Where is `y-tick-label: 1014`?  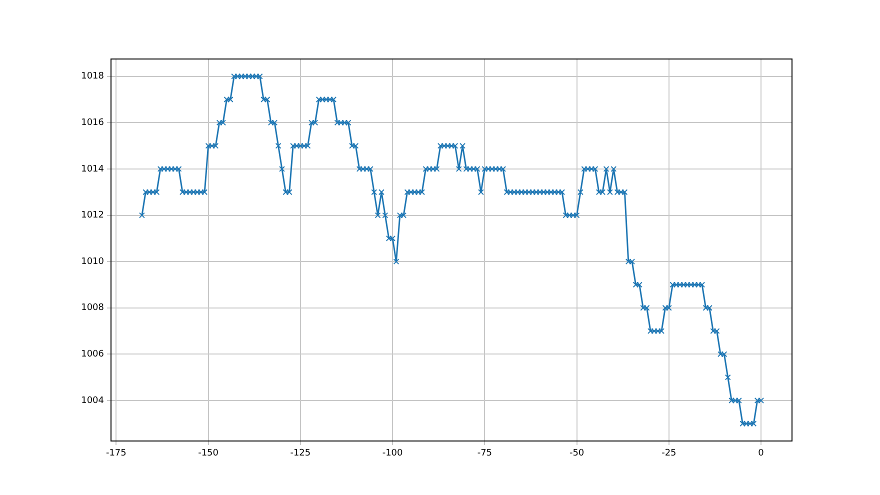 y-tick-label: 1014 is located at coordinates (92, 169).